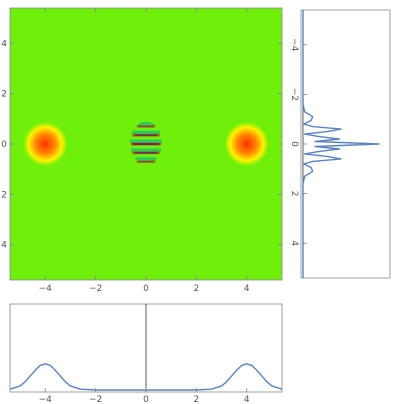 This screenshot has height=404, width=400. What do you see at coordinates (4, 44) in the screenshot?
I see `y-tick-label-0: 4` at bounding box center [4, 44].